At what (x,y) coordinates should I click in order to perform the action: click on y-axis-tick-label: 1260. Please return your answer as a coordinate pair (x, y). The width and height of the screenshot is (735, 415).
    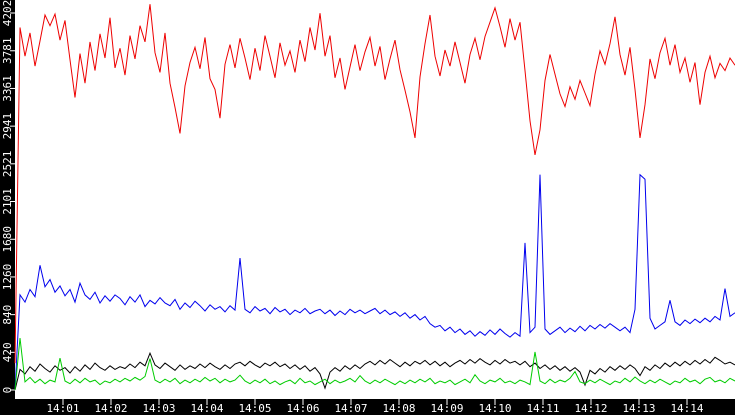
    Looking at the image, I should click on (7, 277).